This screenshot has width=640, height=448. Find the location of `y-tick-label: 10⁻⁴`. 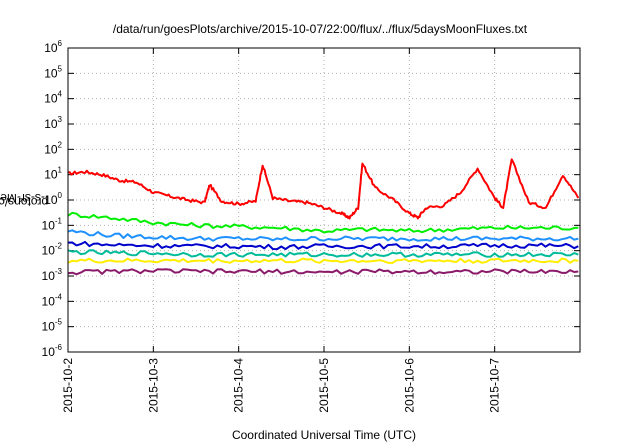

y-tick-label: 10⁻⁴ is located at coordinates (52, 300).